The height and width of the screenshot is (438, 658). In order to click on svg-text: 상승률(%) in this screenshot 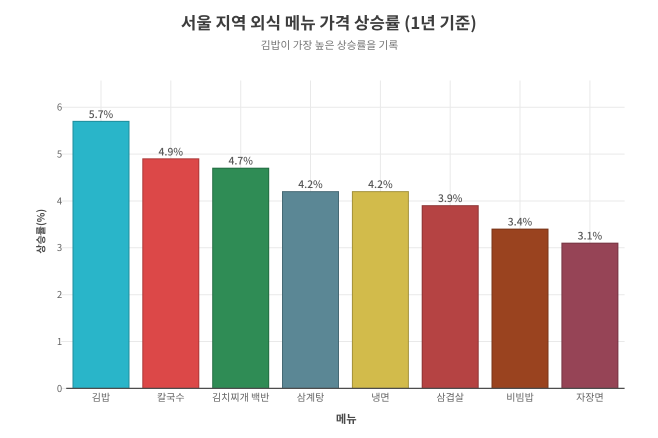, I will do `click(40, 231)`.